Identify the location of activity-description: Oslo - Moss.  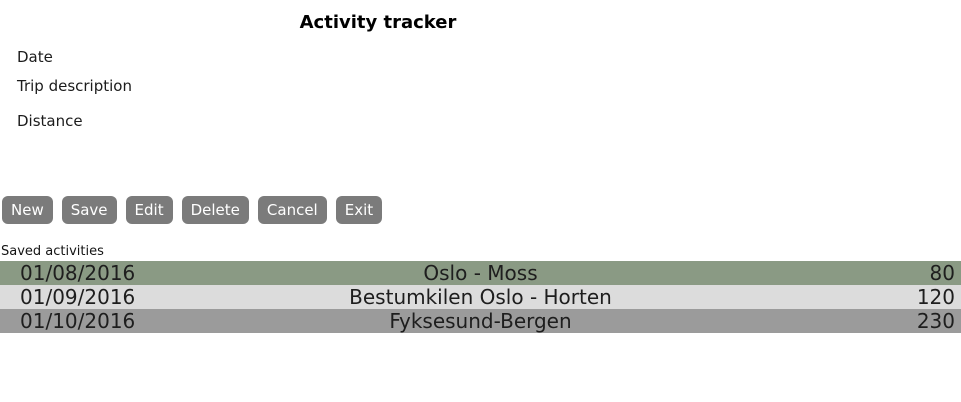
(480, 273).